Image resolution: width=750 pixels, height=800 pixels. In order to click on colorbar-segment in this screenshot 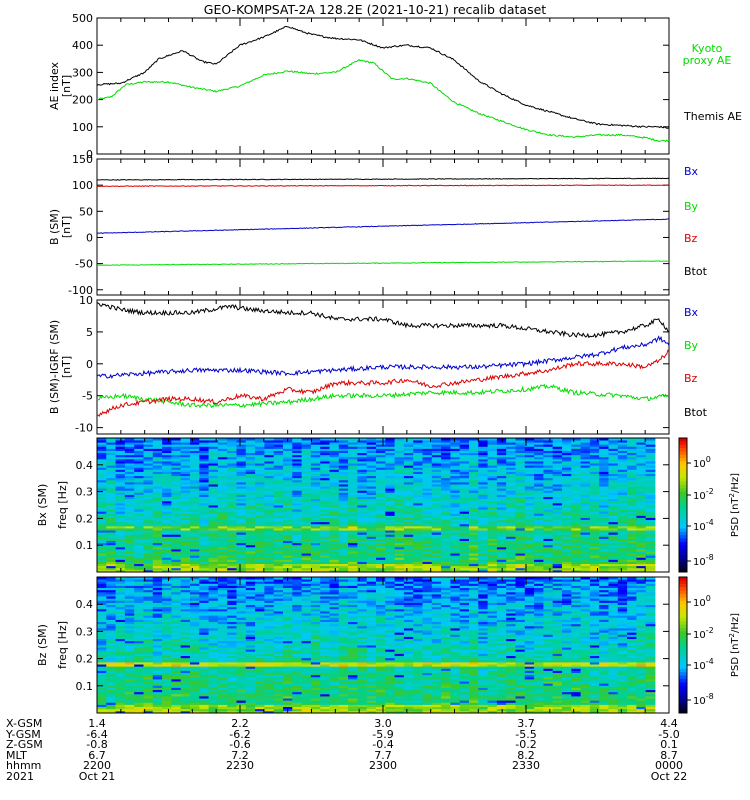, I will do `click(683, 533)`.